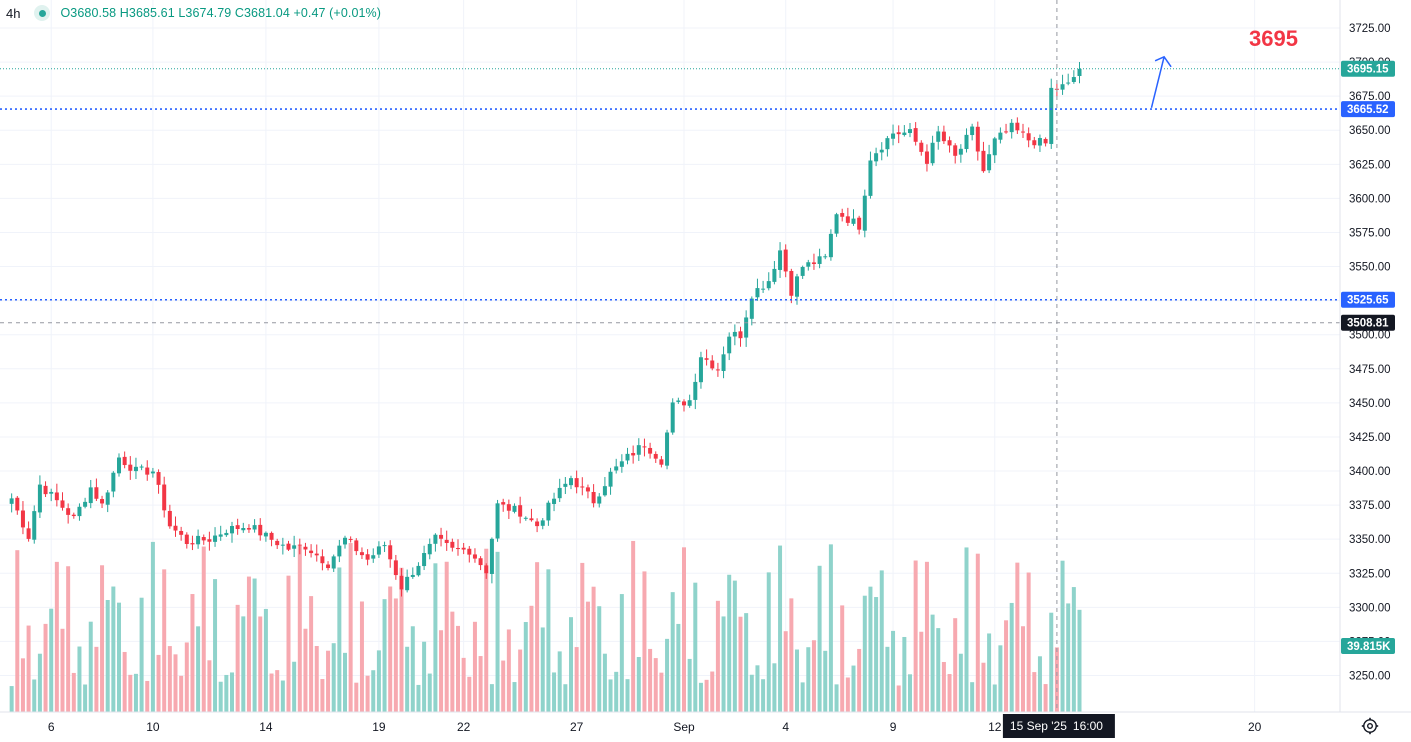 The image size is (1411, 742). Describe the element at coordinates (153, 727) in the screenshot. I see `x-tick-label: 10` at that location.